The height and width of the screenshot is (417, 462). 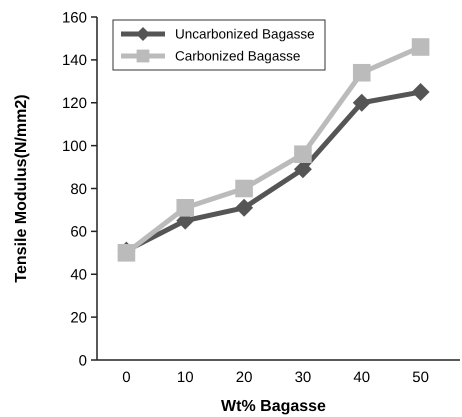 What do you see at coordinates (303, 377) in the screenshot?
I see `x-tick-label: 30` at bounding box center [303, 377].